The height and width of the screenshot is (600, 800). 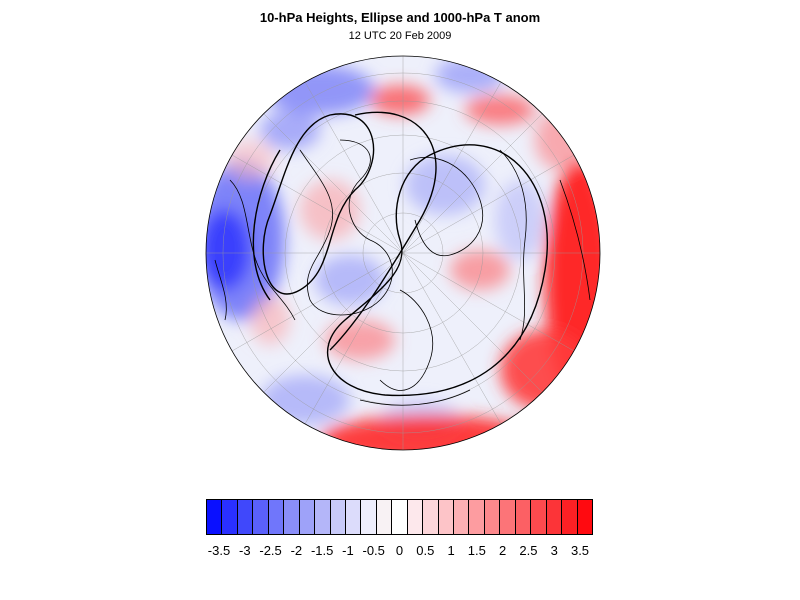 What do you see at coordinates (554, 550) in the screenshot?
I see `colorbar-tick-label: 3` at bounding box center [554, 550].